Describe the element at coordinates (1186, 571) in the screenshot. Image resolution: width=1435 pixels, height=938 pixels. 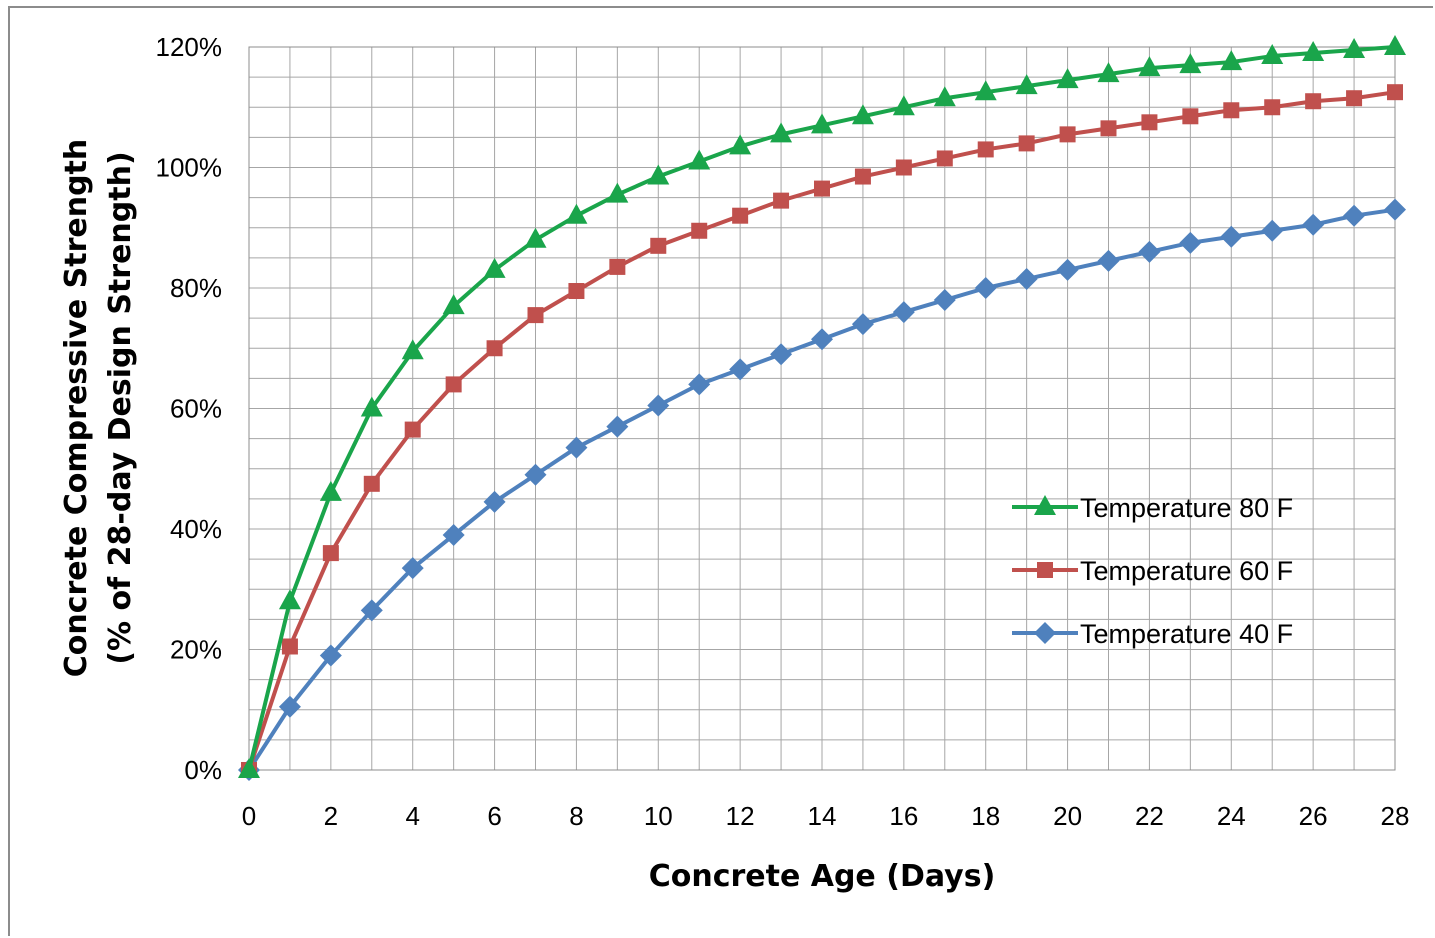
I see `legend-label: Temperature 60 F` at that location.